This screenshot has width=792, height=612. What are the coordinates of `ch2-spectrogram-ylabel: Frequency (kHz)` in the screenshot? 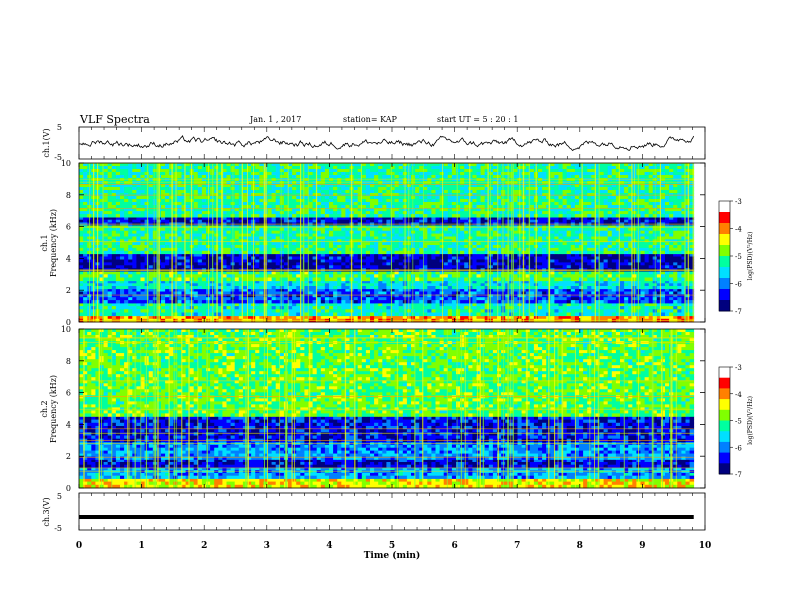 It's located at (53, 409).